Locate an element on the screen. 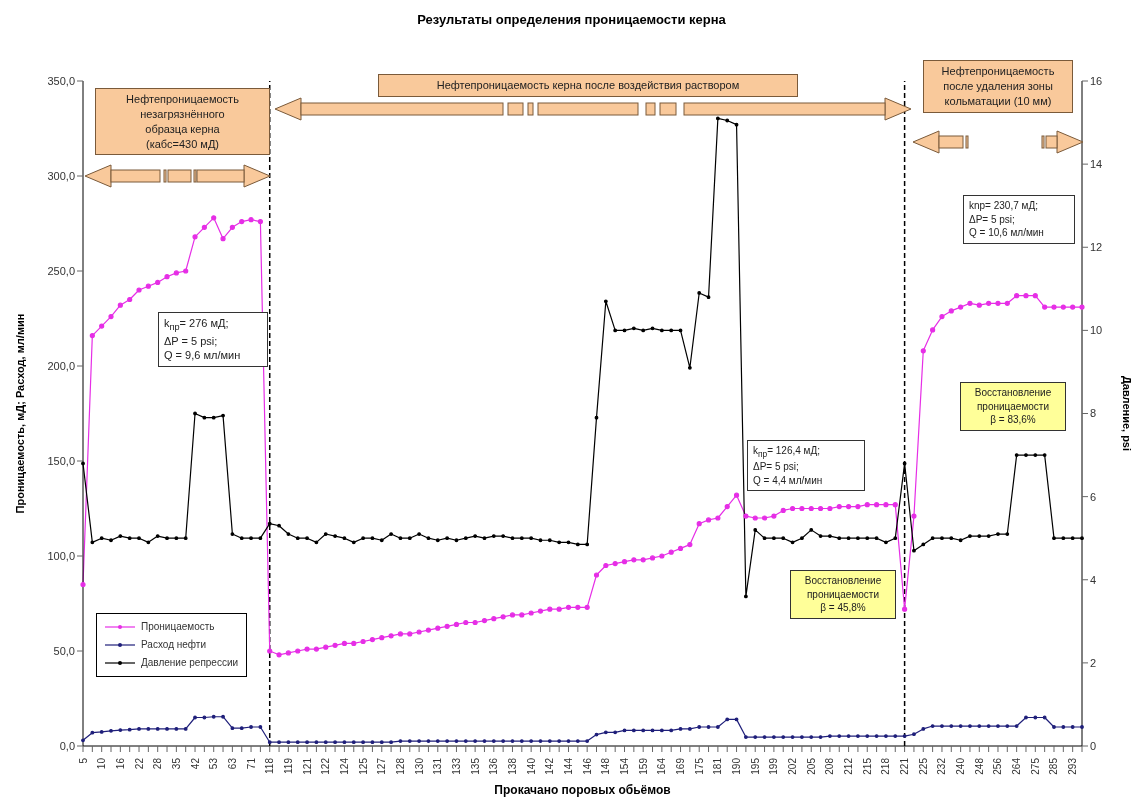  y-tick-label: 300,0 is located at coordinates (61, 175).